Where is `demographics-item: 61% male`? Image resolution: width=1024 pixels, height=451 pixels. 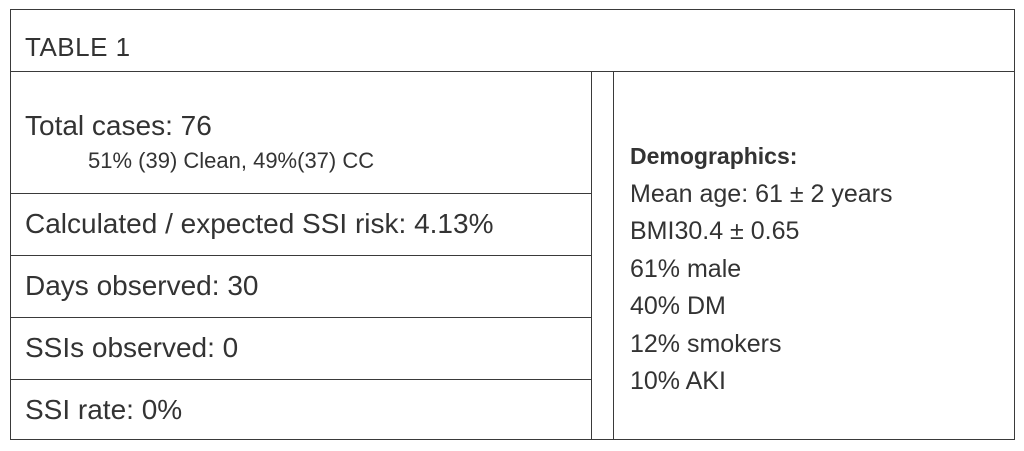
demographics-item: 61% male is located at coordinates (686, 268).